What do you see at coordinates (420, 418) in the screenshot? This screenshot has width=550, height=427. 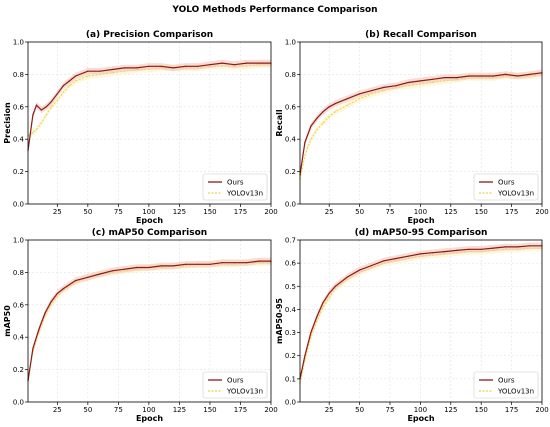 I see `x-axis-label: Epoch` at bounding box center [420, 418].